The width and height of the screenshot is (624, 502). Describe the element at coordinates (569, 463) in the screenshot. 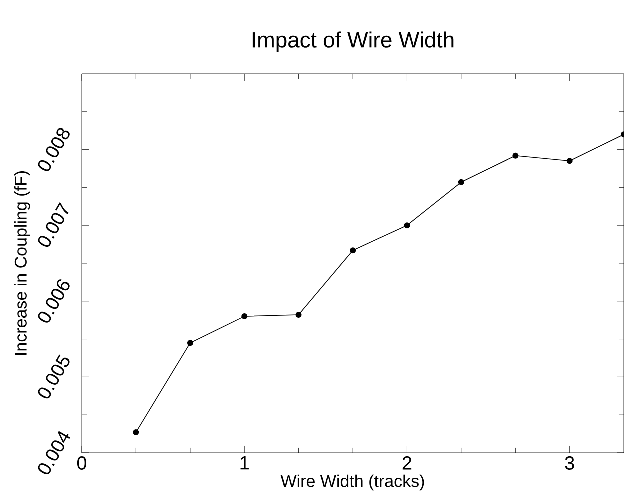

I see `x-tick-label: 3` at that location.